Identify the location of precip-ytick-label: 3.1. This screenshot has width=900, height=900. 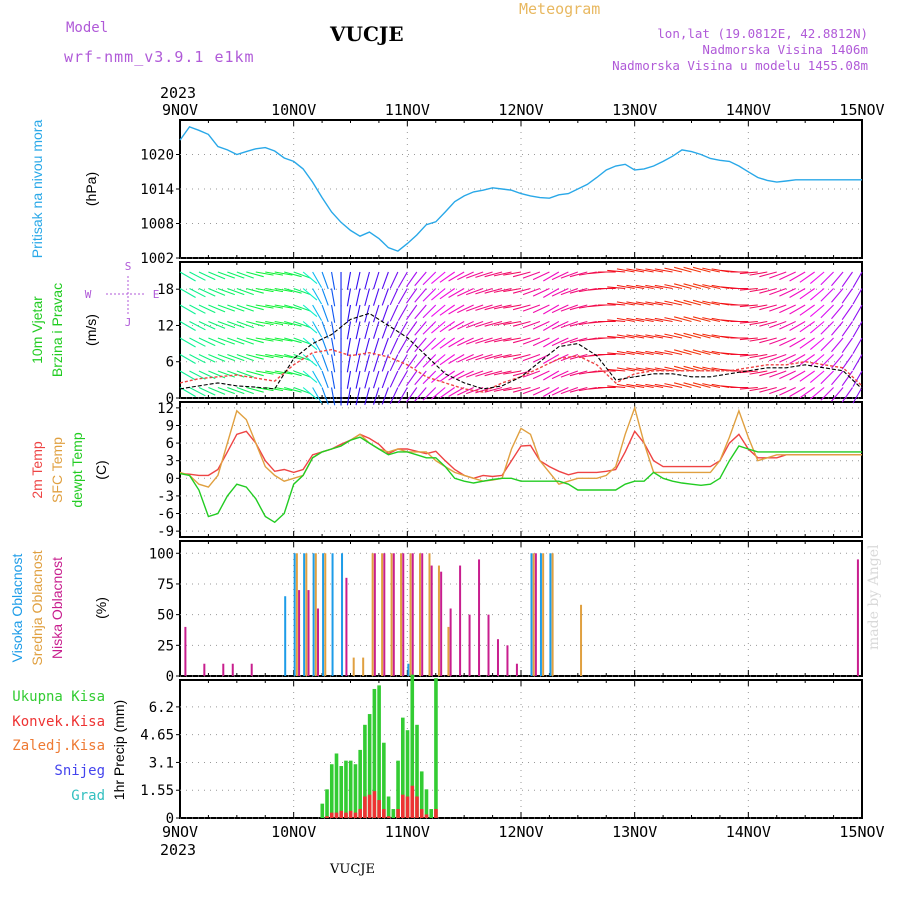
(161, 763).